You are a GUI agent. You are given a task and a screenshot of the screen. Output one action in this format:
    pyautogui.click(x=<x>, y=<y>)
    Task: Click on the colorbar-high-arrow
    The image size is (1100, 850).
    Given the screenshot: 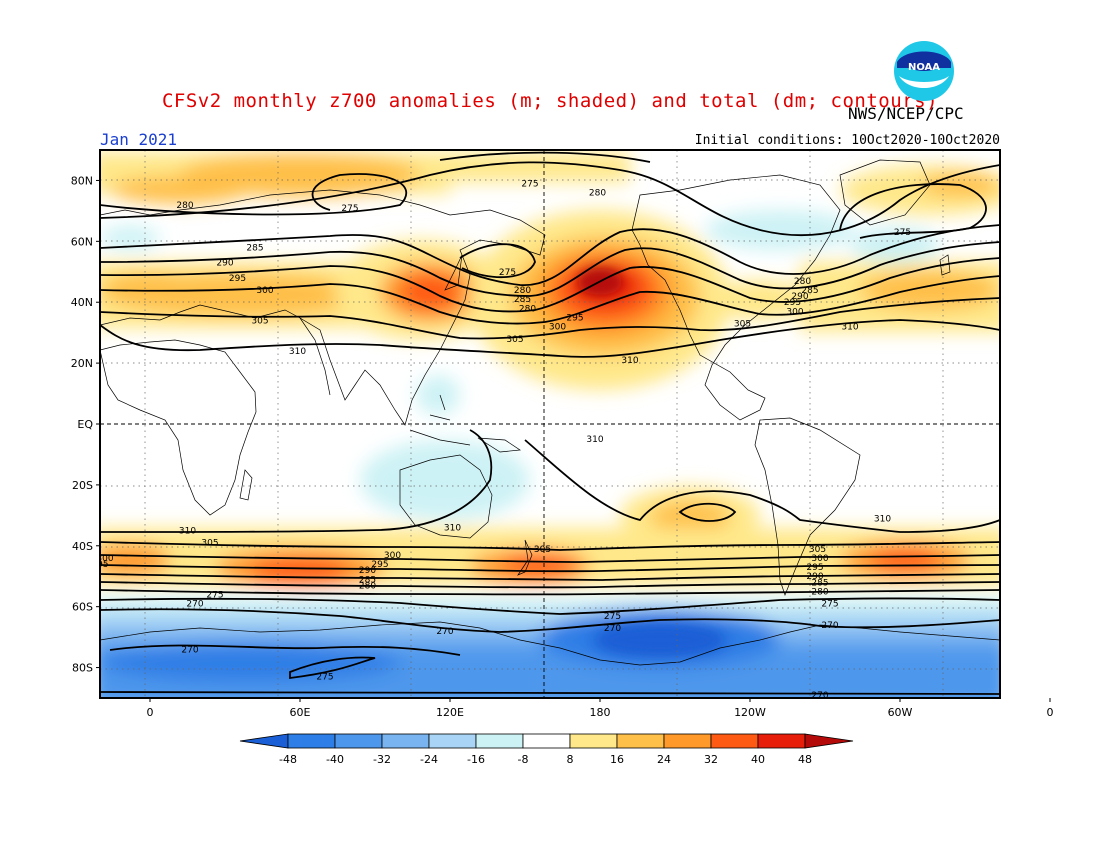 What is the action you would take?
    pyautogui.click(x=829, y=741)
    